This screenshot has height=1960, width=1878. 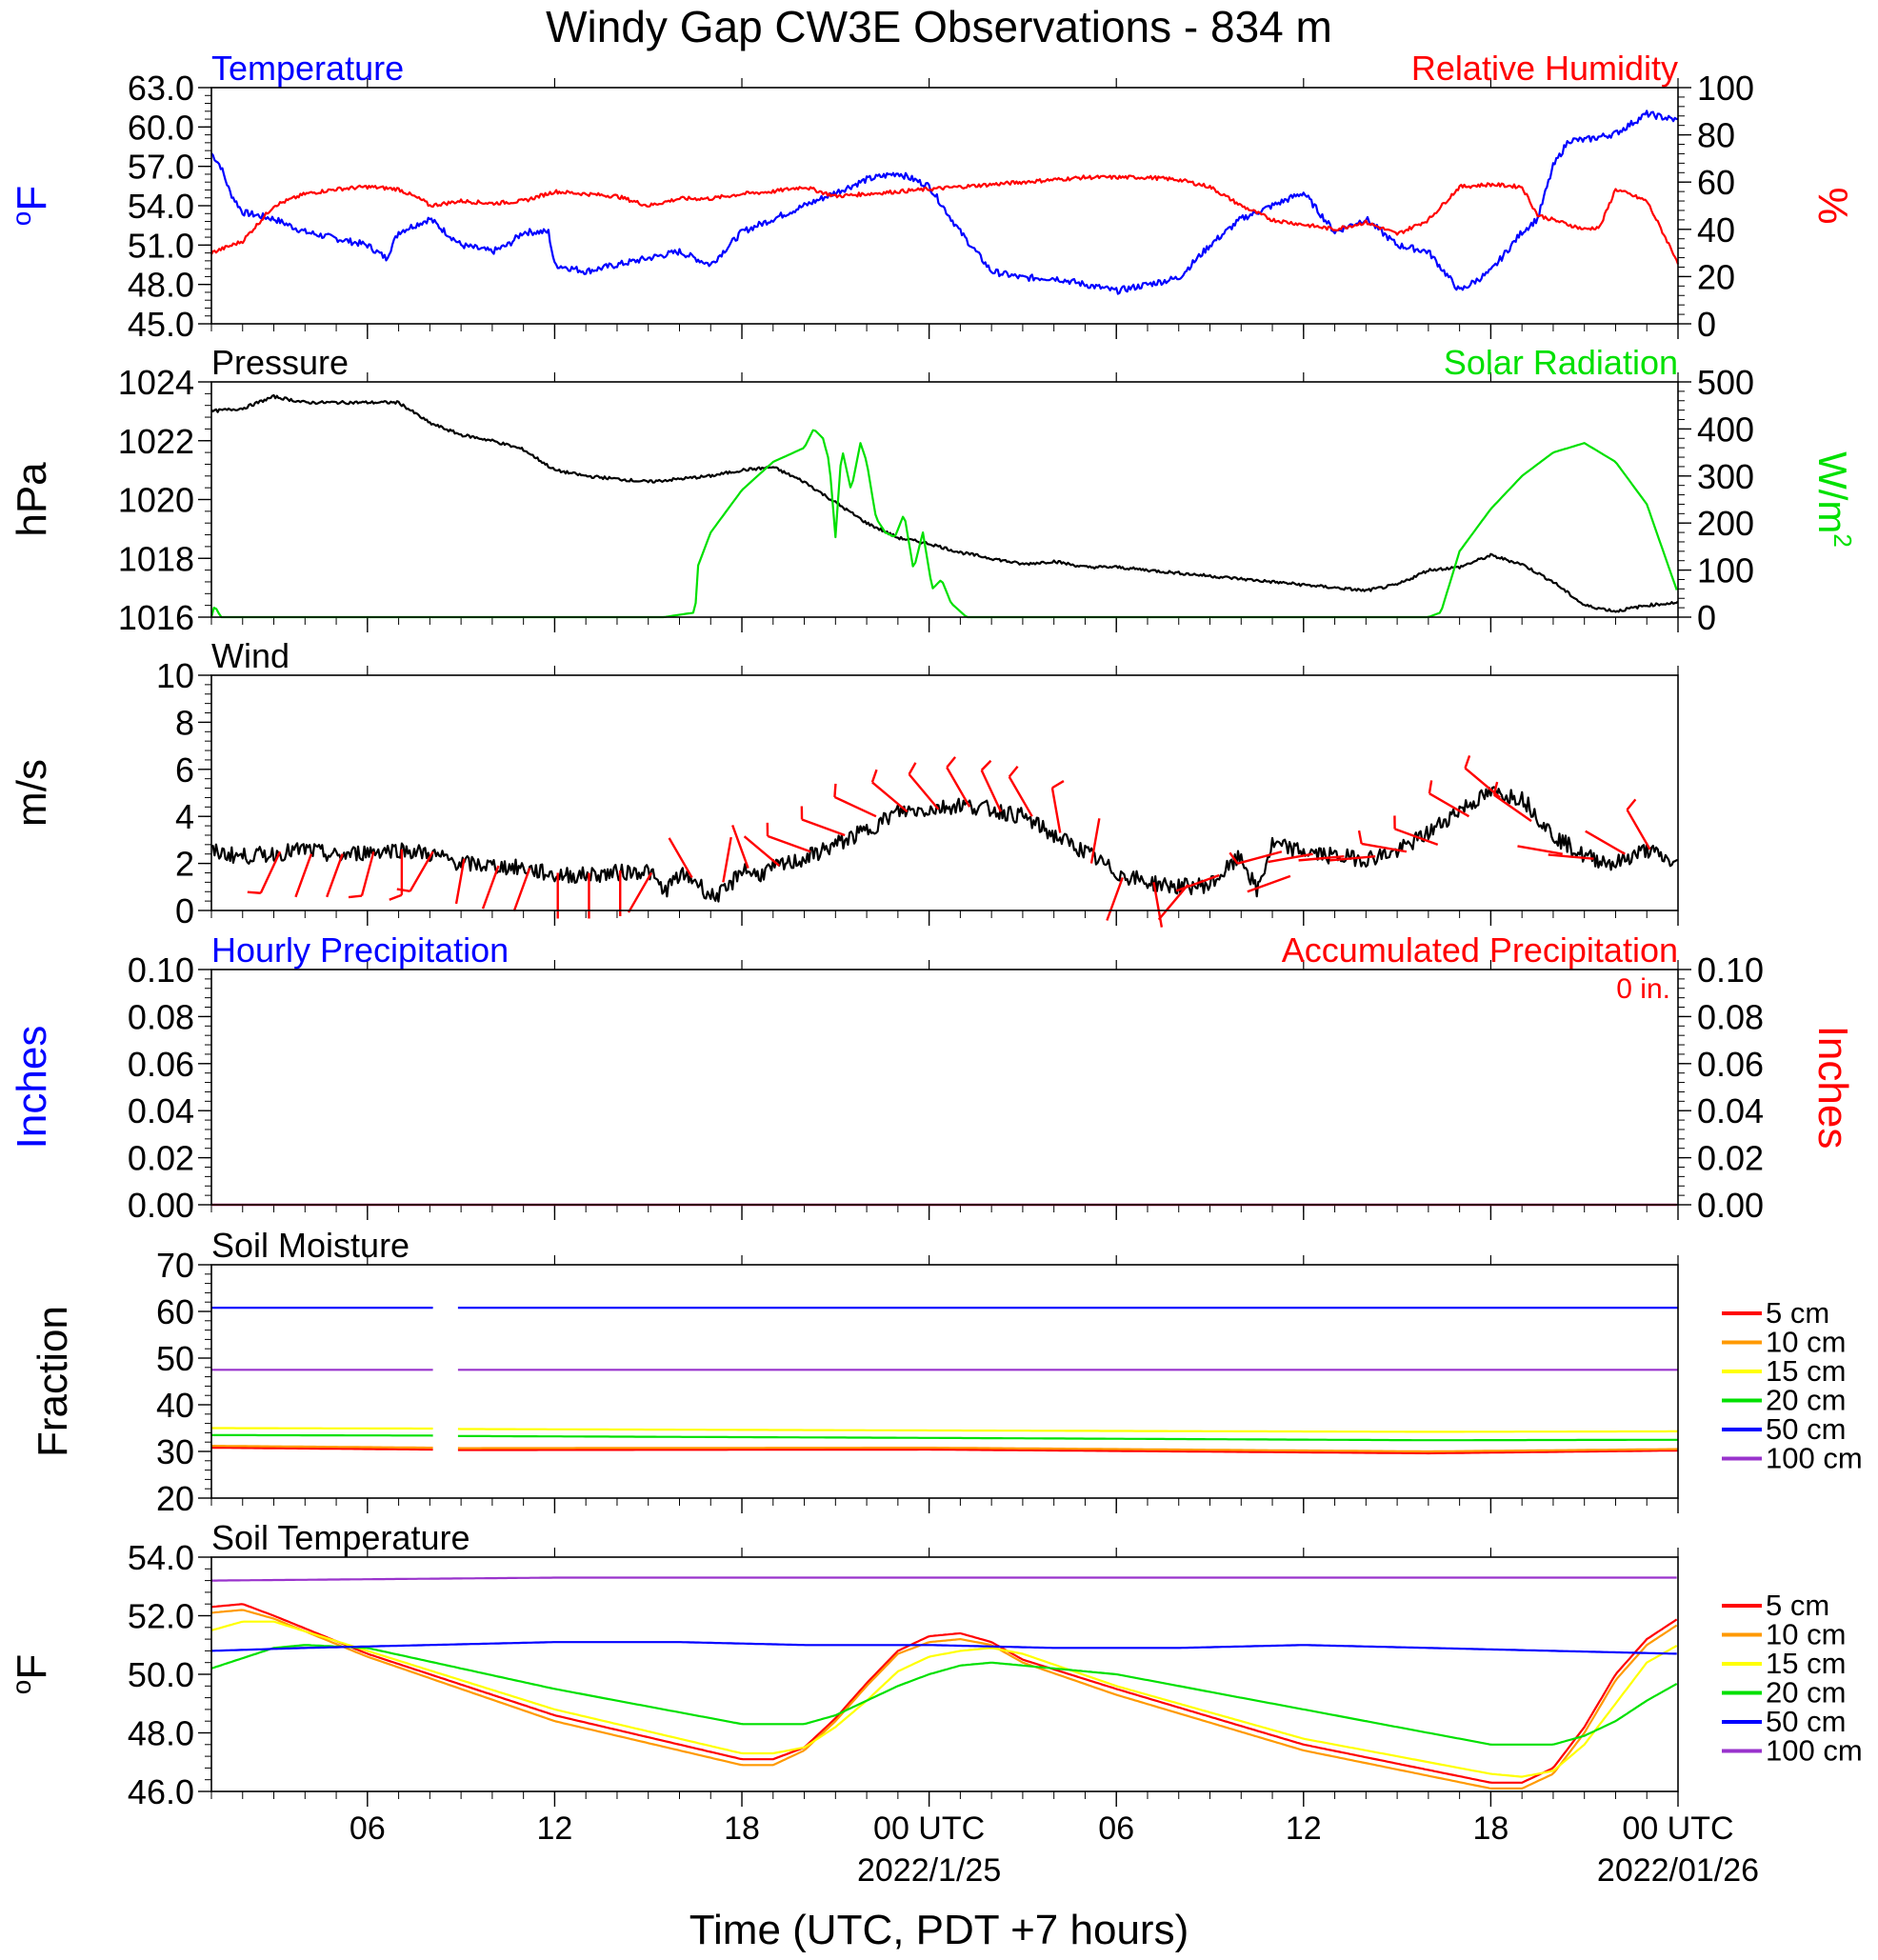 What do you see at coordinates (32, 499) in the screenshot?
I see `pressure-solar-ylabel-left: hPa` at bounding box center [32, 499].